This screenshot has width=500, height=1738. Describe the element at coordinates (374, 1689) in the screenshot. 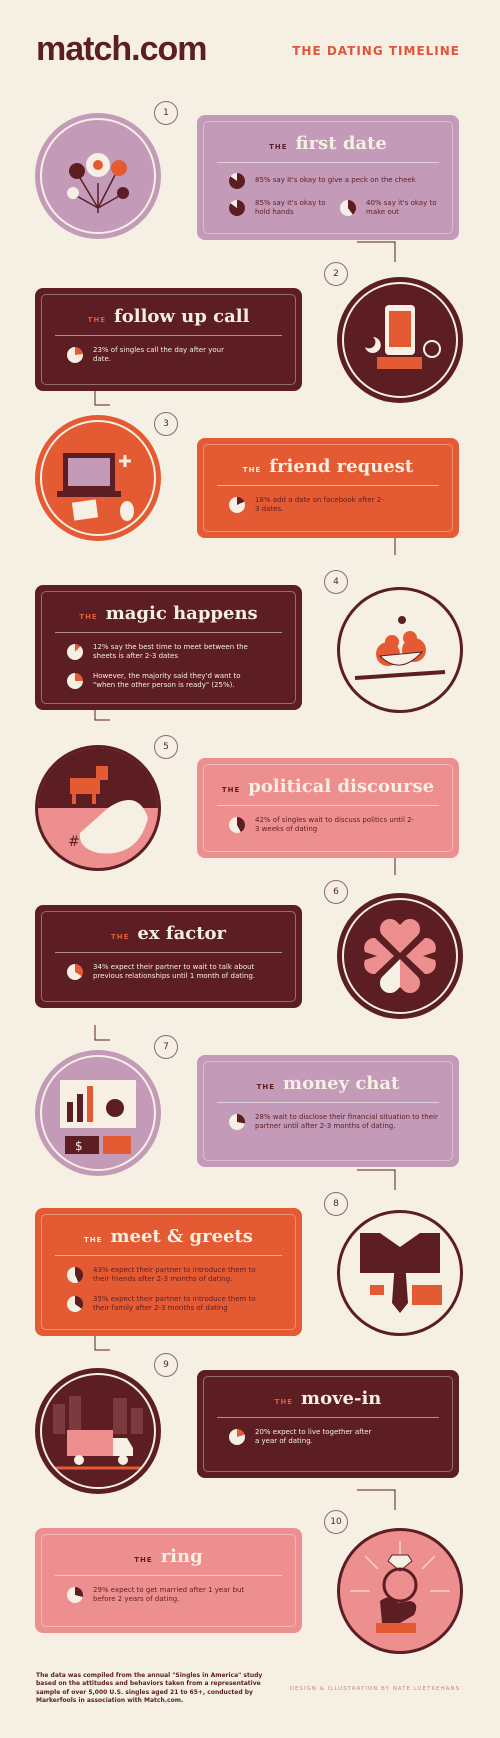

I see `design-credit: DESIGN & ILLUSTRATION BY NATE LUETKEHANS` at that location.